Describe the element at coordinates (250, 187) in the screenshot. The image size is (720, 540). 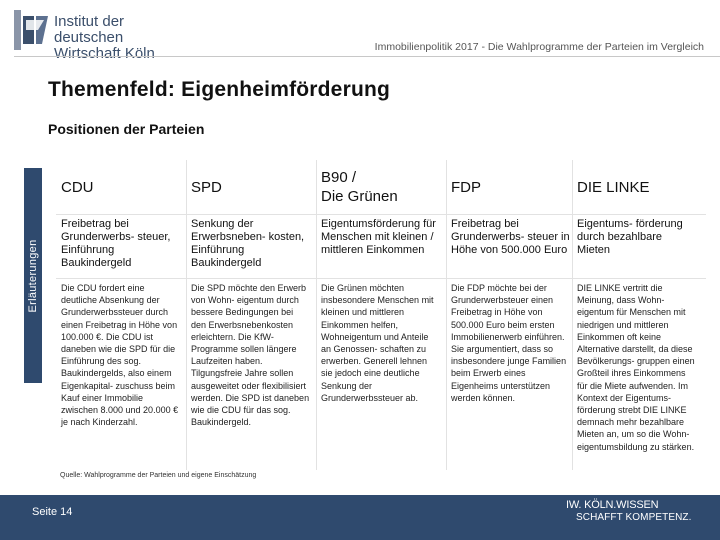
I see `party-name: SPD` at that location.